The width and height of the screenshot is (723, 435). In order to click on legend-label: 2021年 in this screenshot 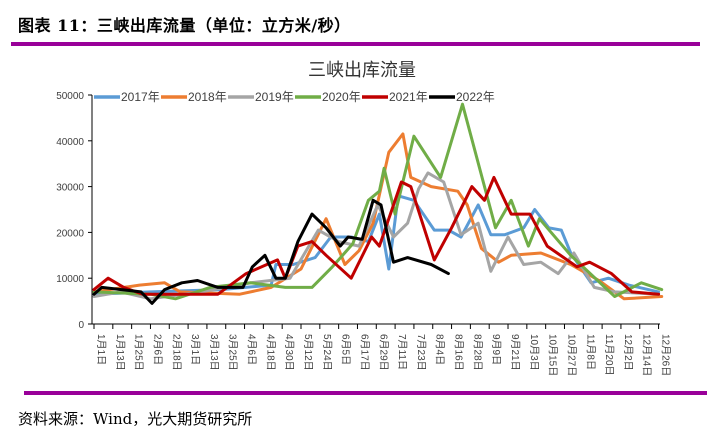, I will do `click(408, 97)`.